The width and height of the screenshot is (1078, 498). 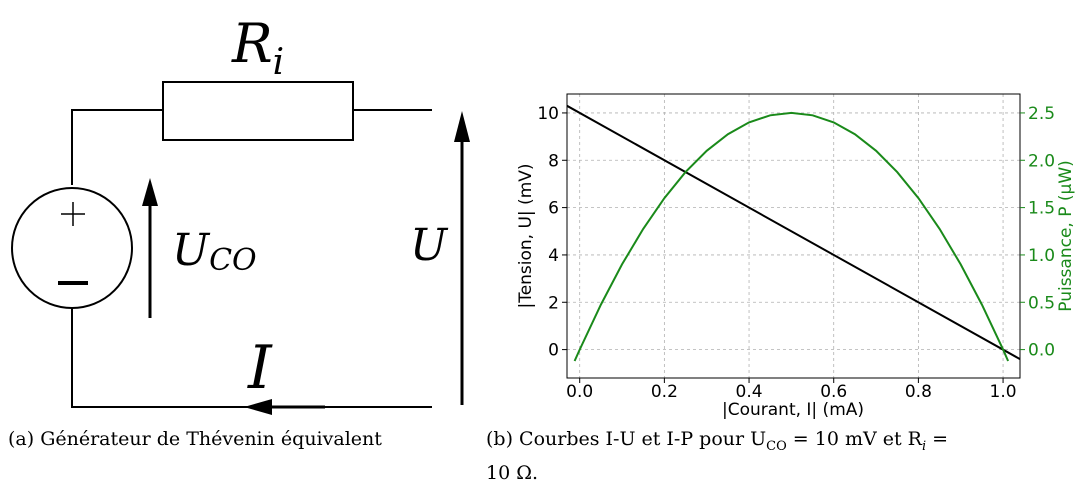 What do you see at coordinates (1041, 303) in the screenshot?
I see `y-right-tick-label: 0.5` at bounding box center [1041, 303].